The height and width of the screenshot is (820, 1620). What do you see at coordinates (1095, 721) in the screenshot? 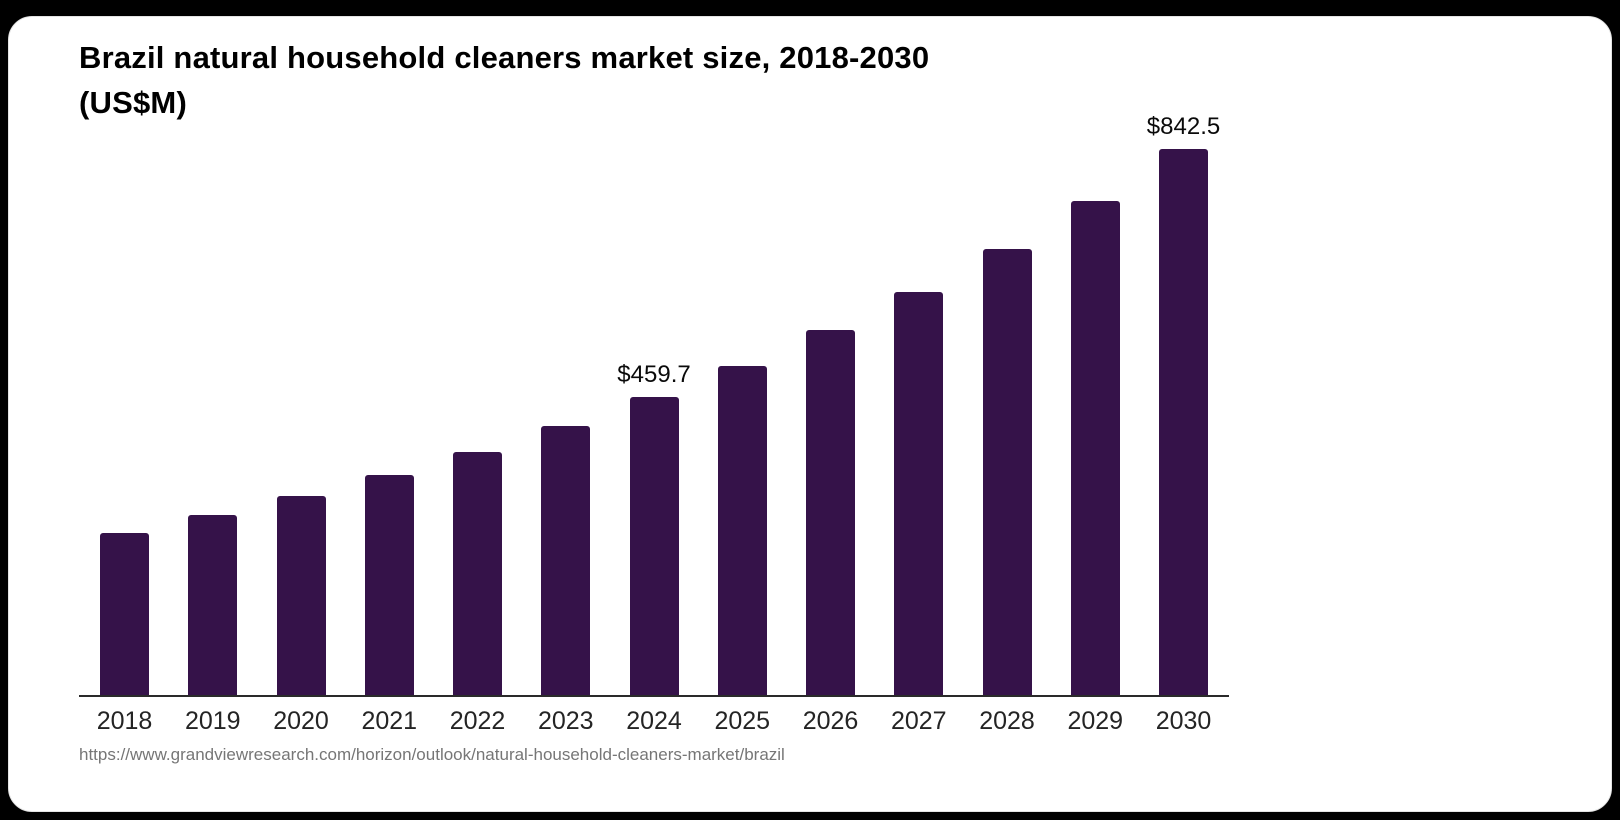
I see `x-tick-2029: 2029` at bounding box center [1095, 721].